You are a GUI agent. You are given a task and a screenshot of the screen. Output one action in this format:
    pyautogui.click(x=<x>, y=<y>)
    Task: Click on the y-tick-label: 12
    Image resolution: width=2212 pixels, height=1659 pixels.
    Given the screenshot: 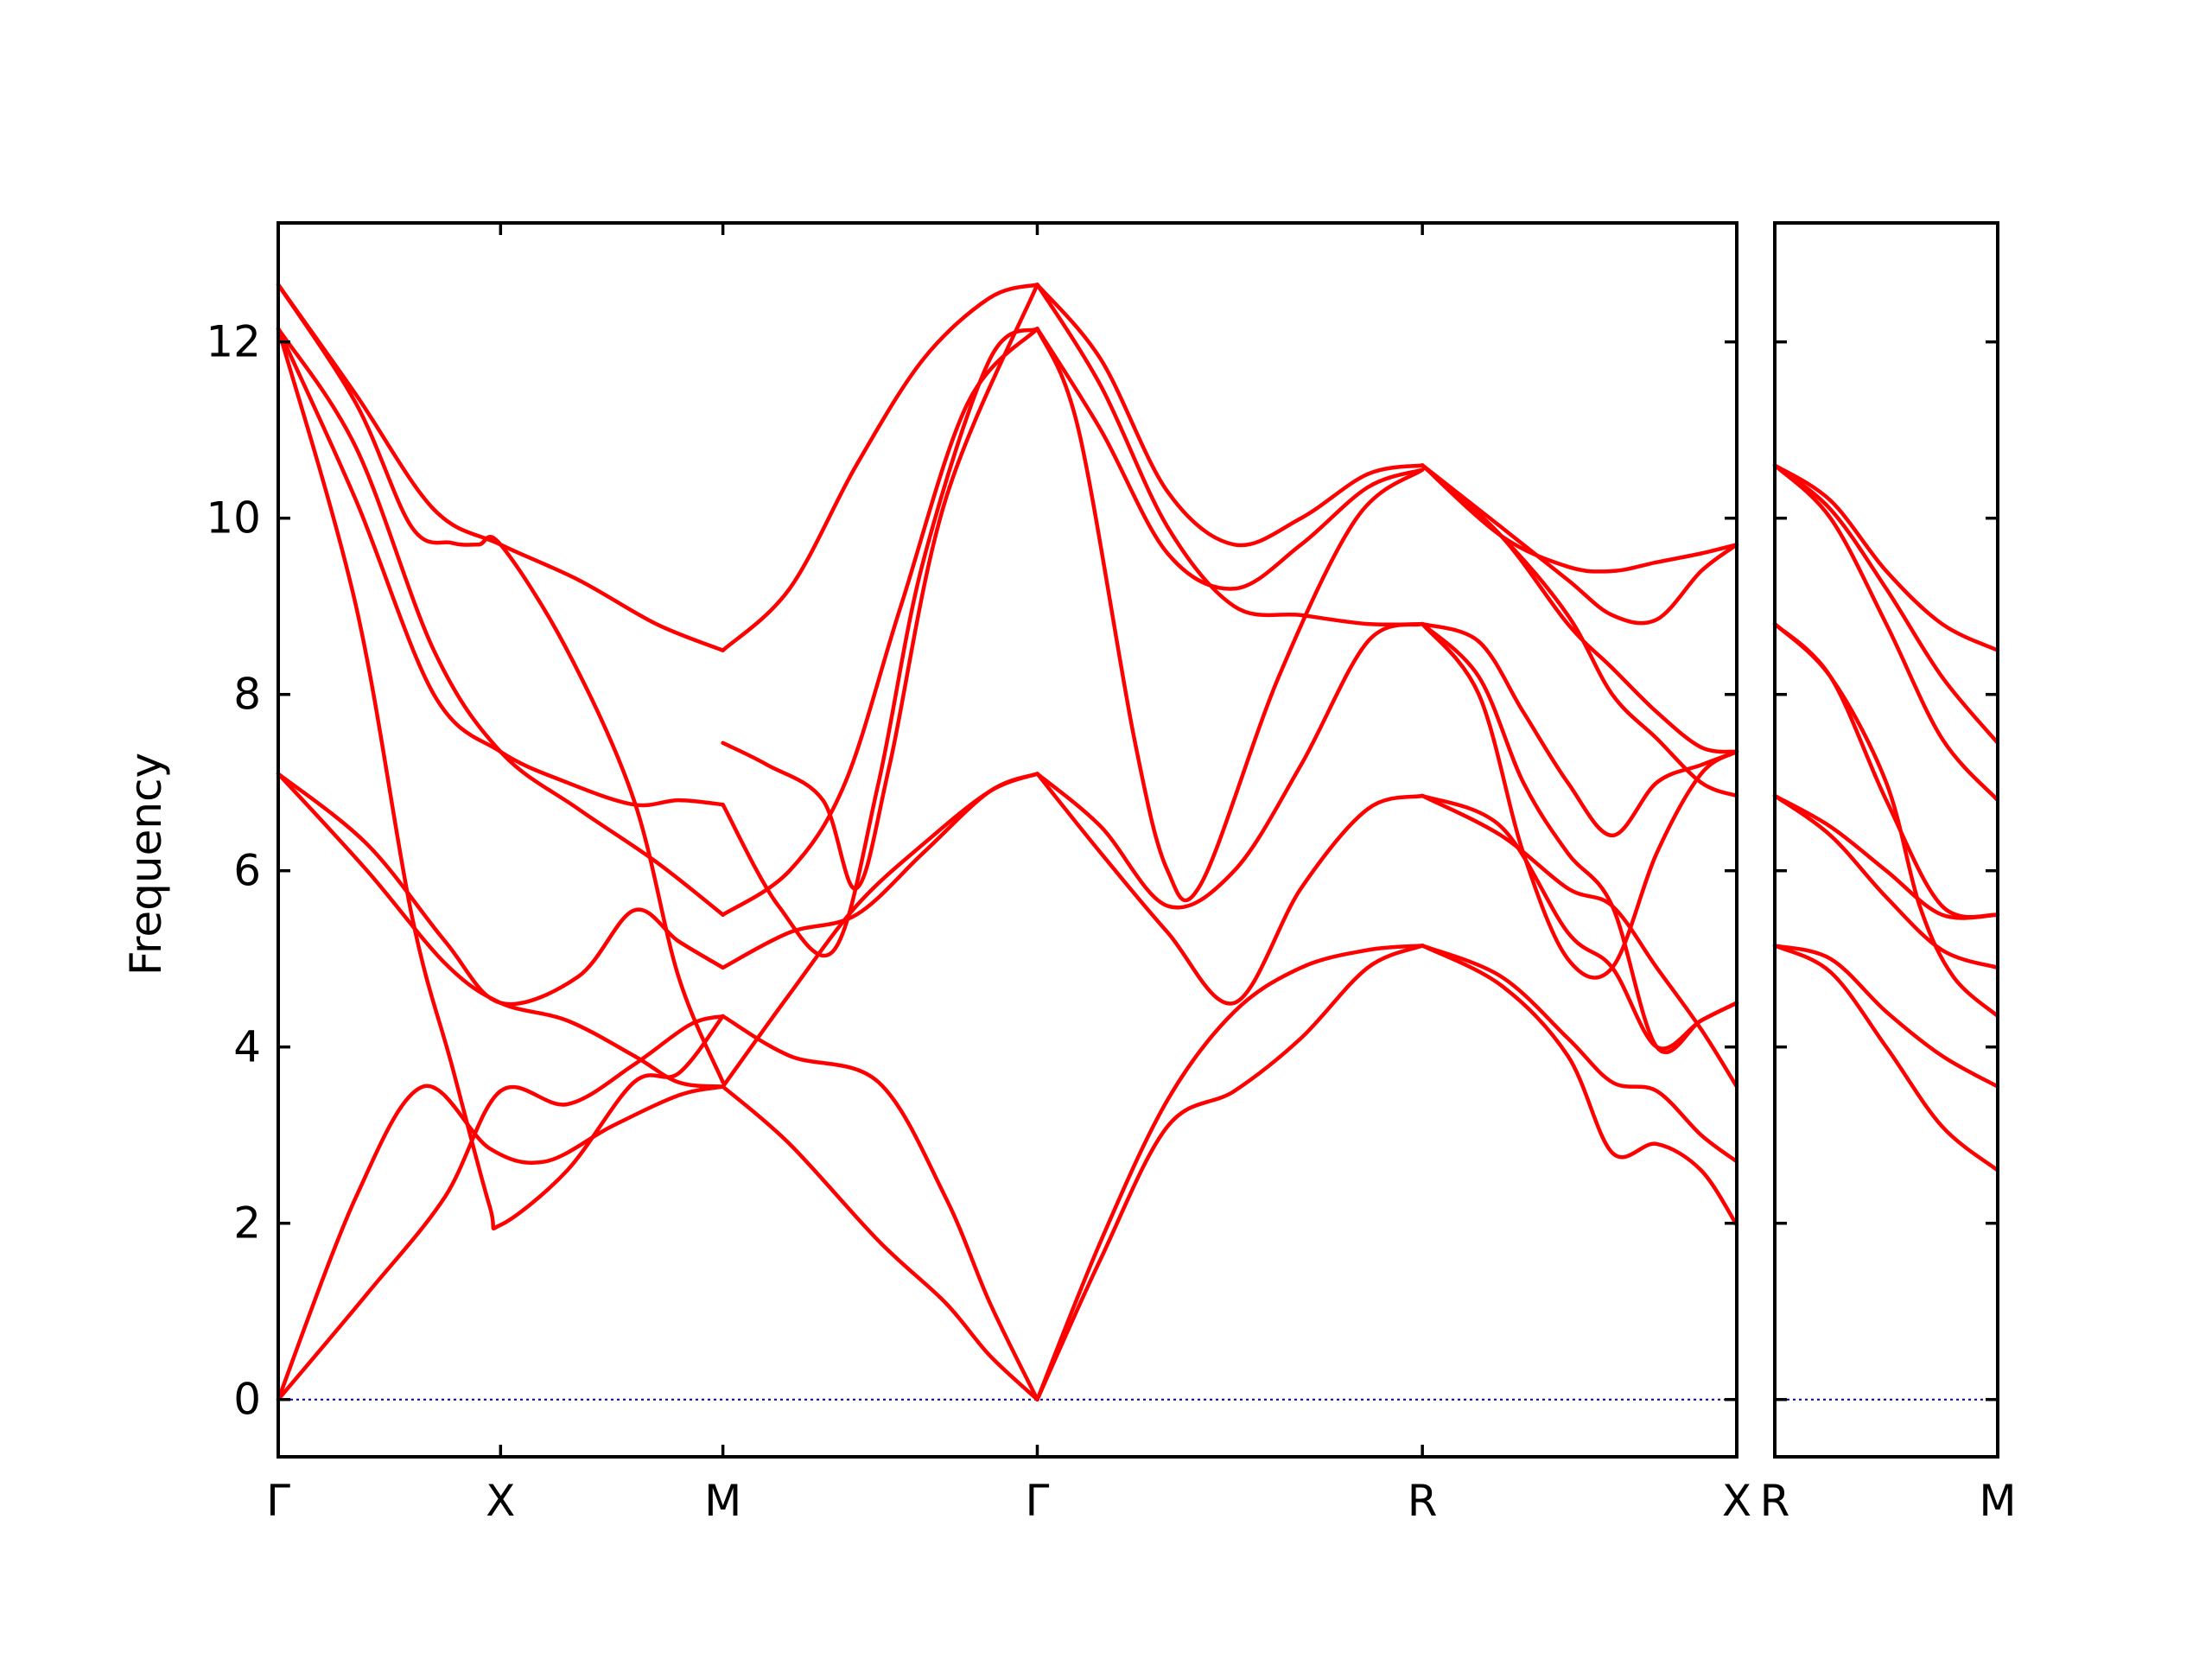 What is the action you would take?
    pyautogui.click(x=233, y=342)
    